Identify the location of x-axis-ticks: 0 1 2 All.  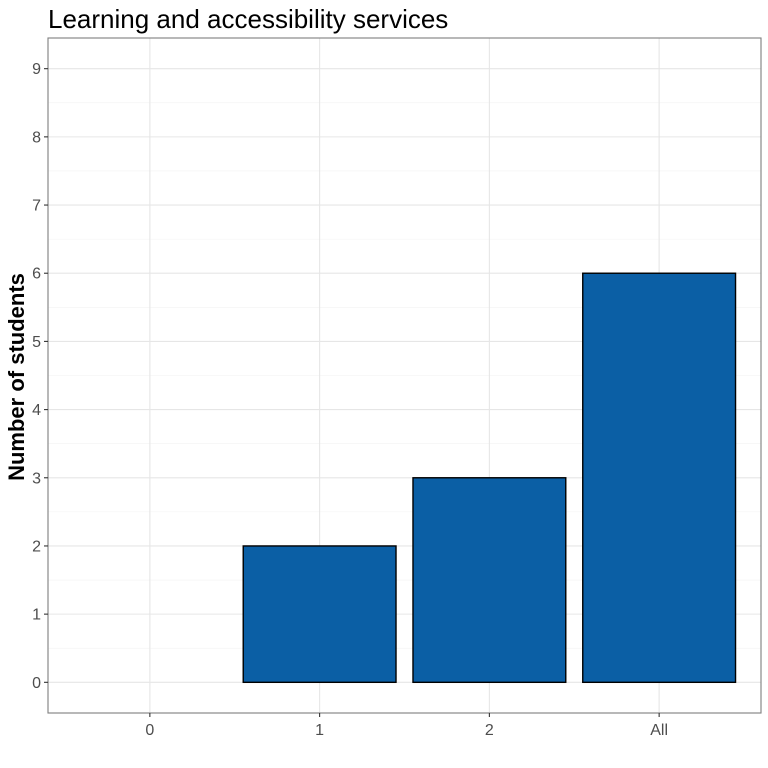
(406, 726).